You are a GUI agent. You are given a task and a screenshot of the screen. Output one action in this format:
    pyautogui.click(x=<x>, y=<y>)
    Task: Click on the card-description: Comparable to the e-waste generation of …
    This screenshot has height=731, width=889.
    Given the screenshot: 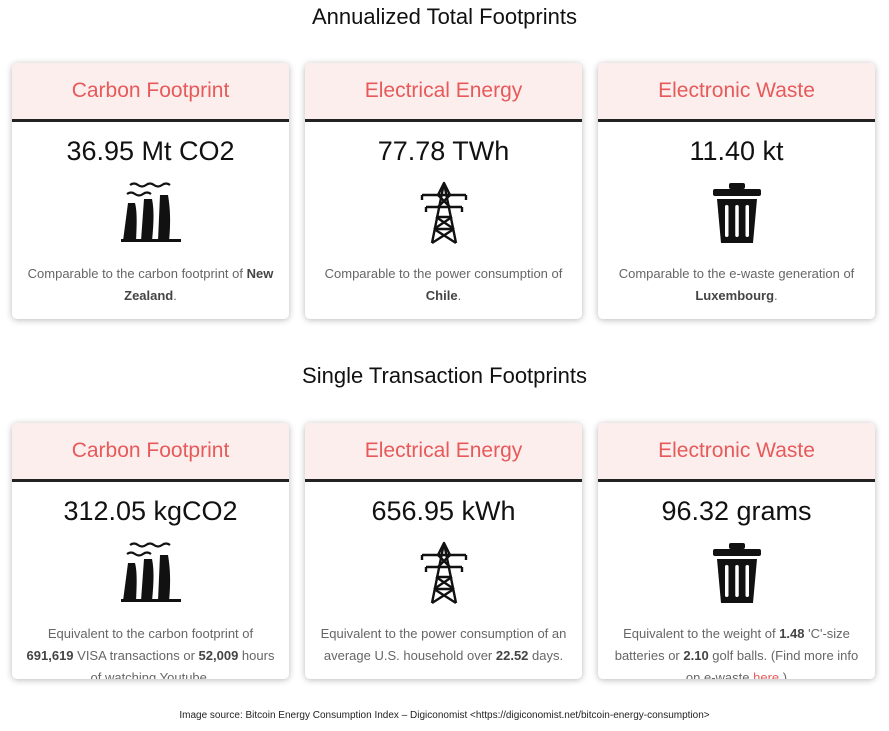 What is the action you would take?
    pyautogui.click(x=736, y=285)
    